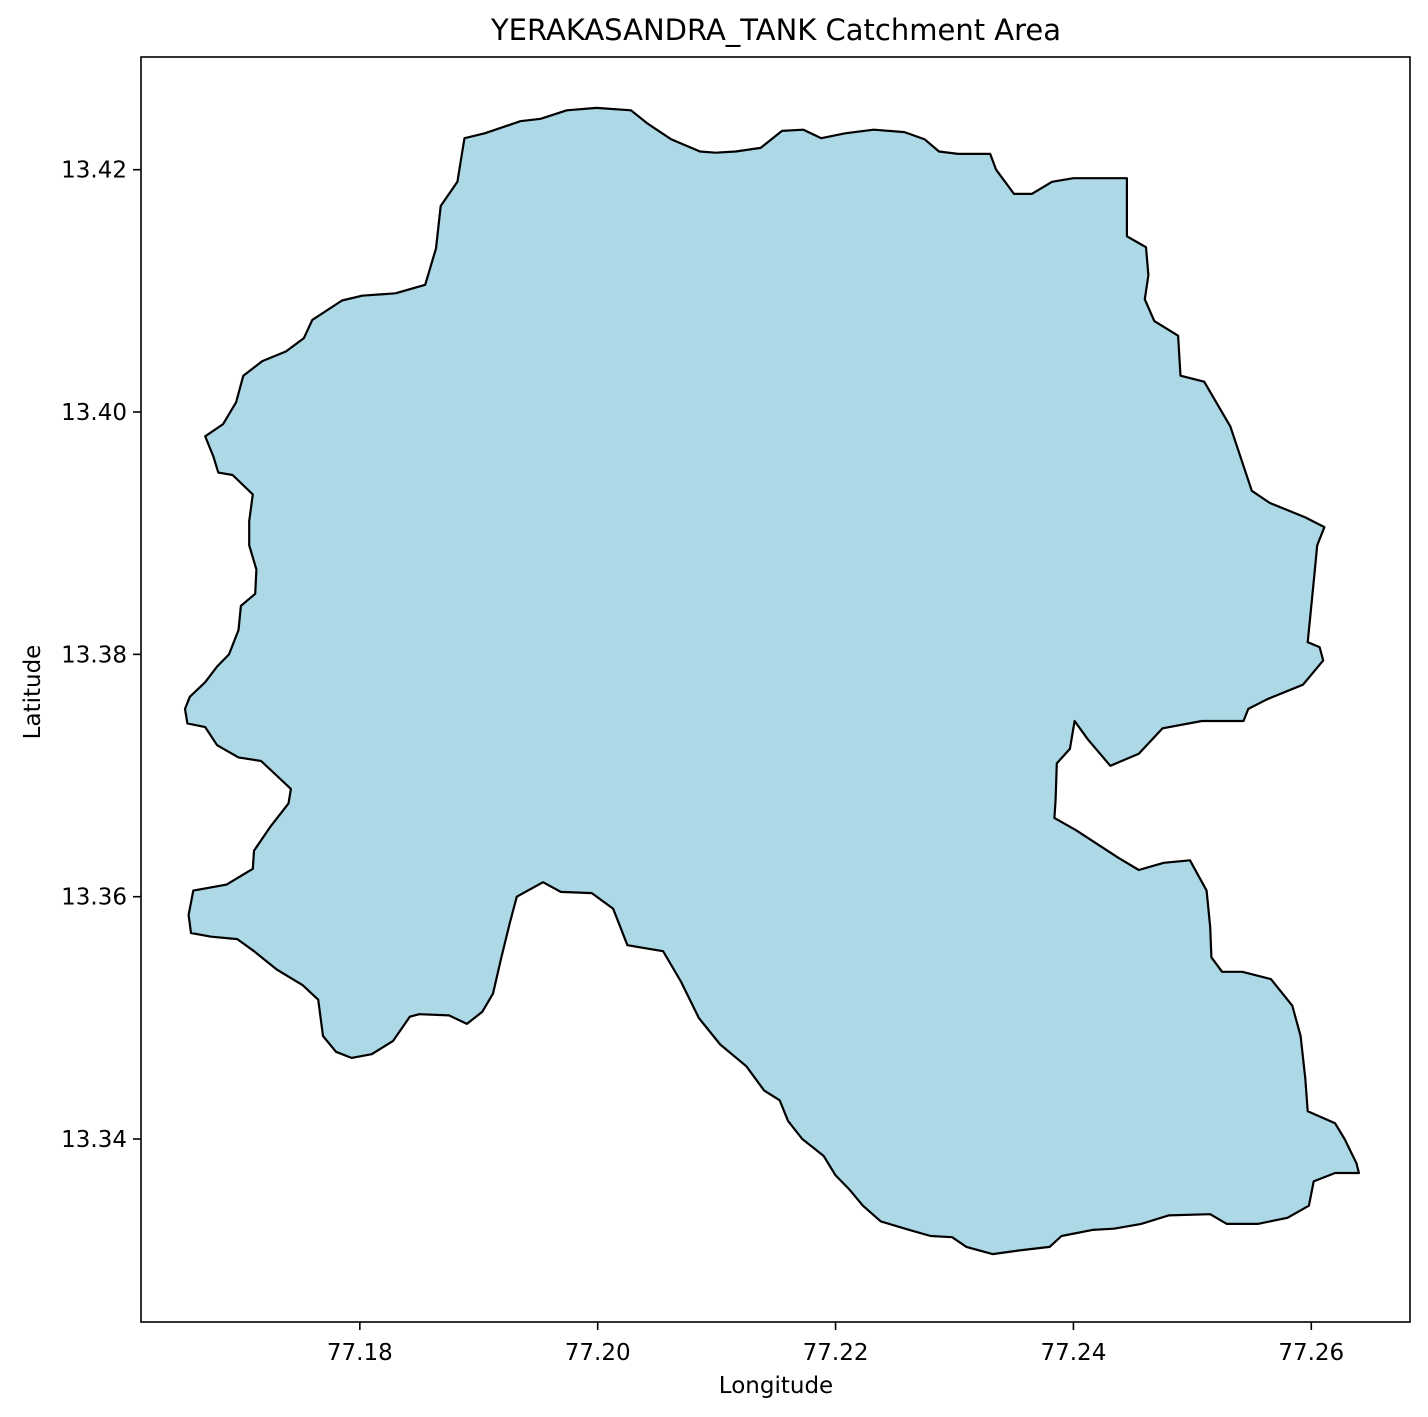 The image size is (1428, 1417). I want to click on y-tick-label: 13.42, so click(94, 171).